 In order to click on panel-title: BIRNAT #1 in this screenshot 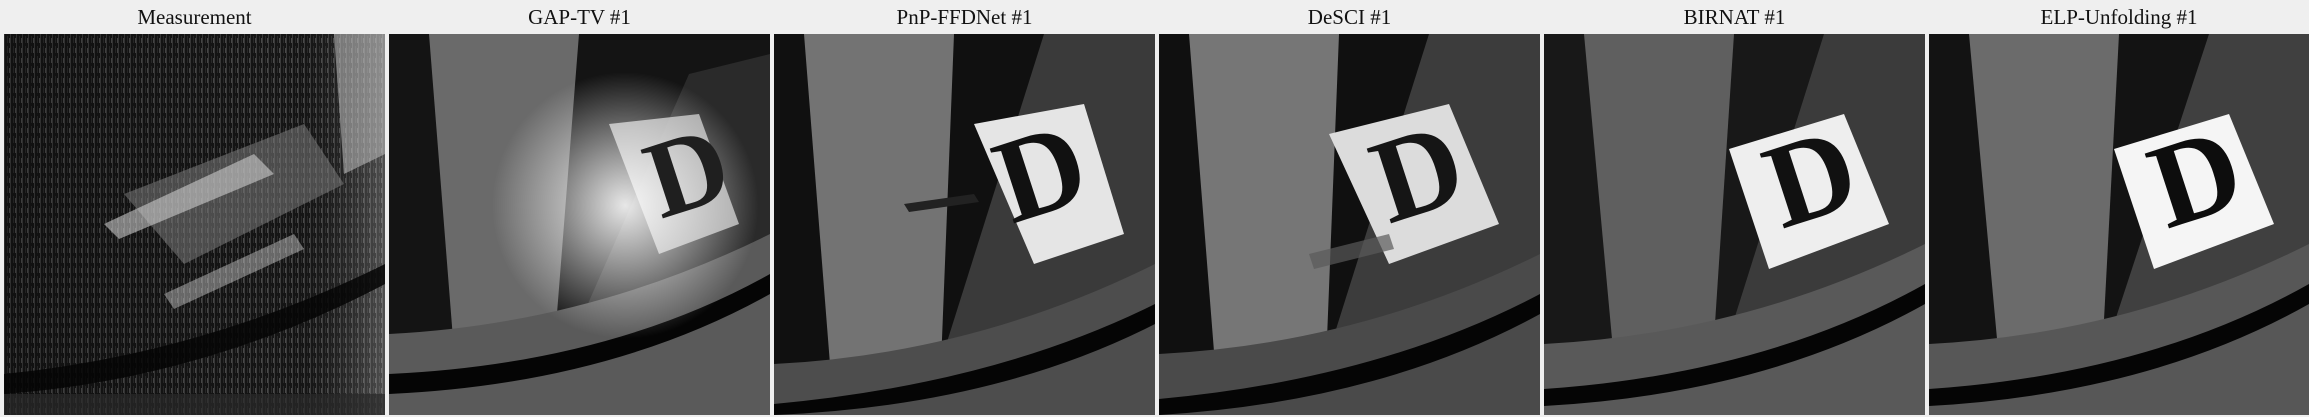, I will do `click(1734, 17)`.